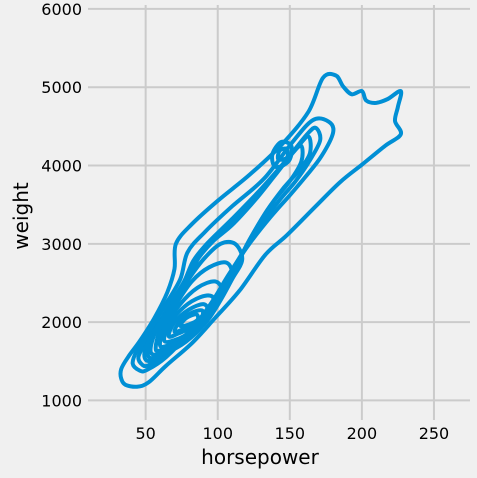 The height and width of the screenshot is (478, 477). I want to click on y-axis-label: weight, so click(21, 216).